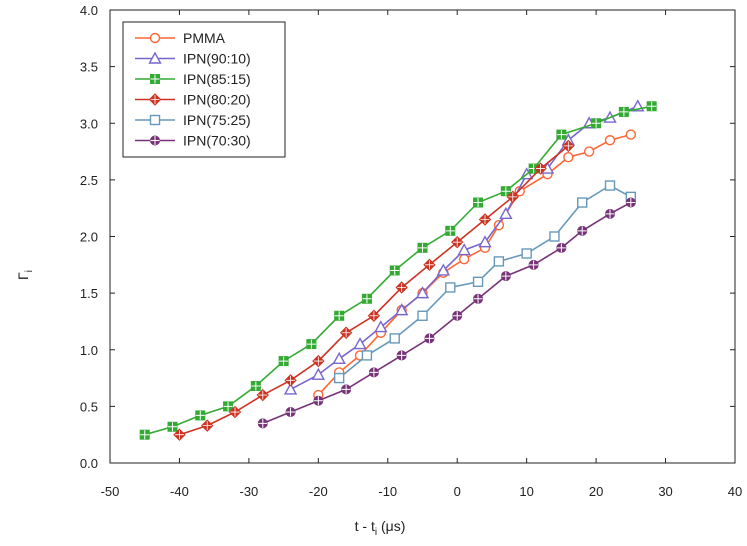 This screenshot has width=747, height=546. I want to click on y-tick-label: 3.0, so click(89, 123).